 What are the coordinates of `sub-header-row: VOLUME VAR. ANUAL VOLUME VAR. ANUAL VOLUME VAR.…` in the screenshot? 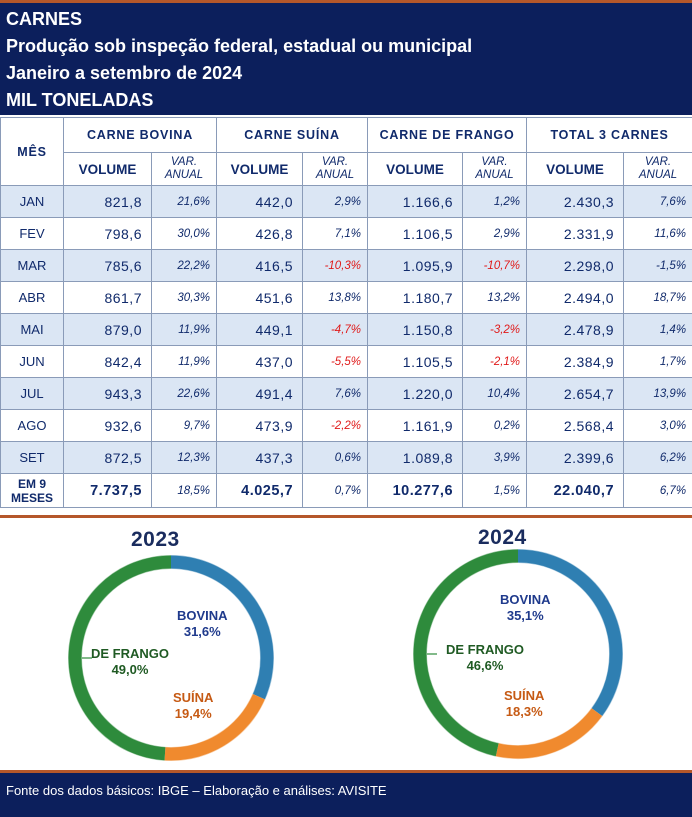 It's located at (346, 169).